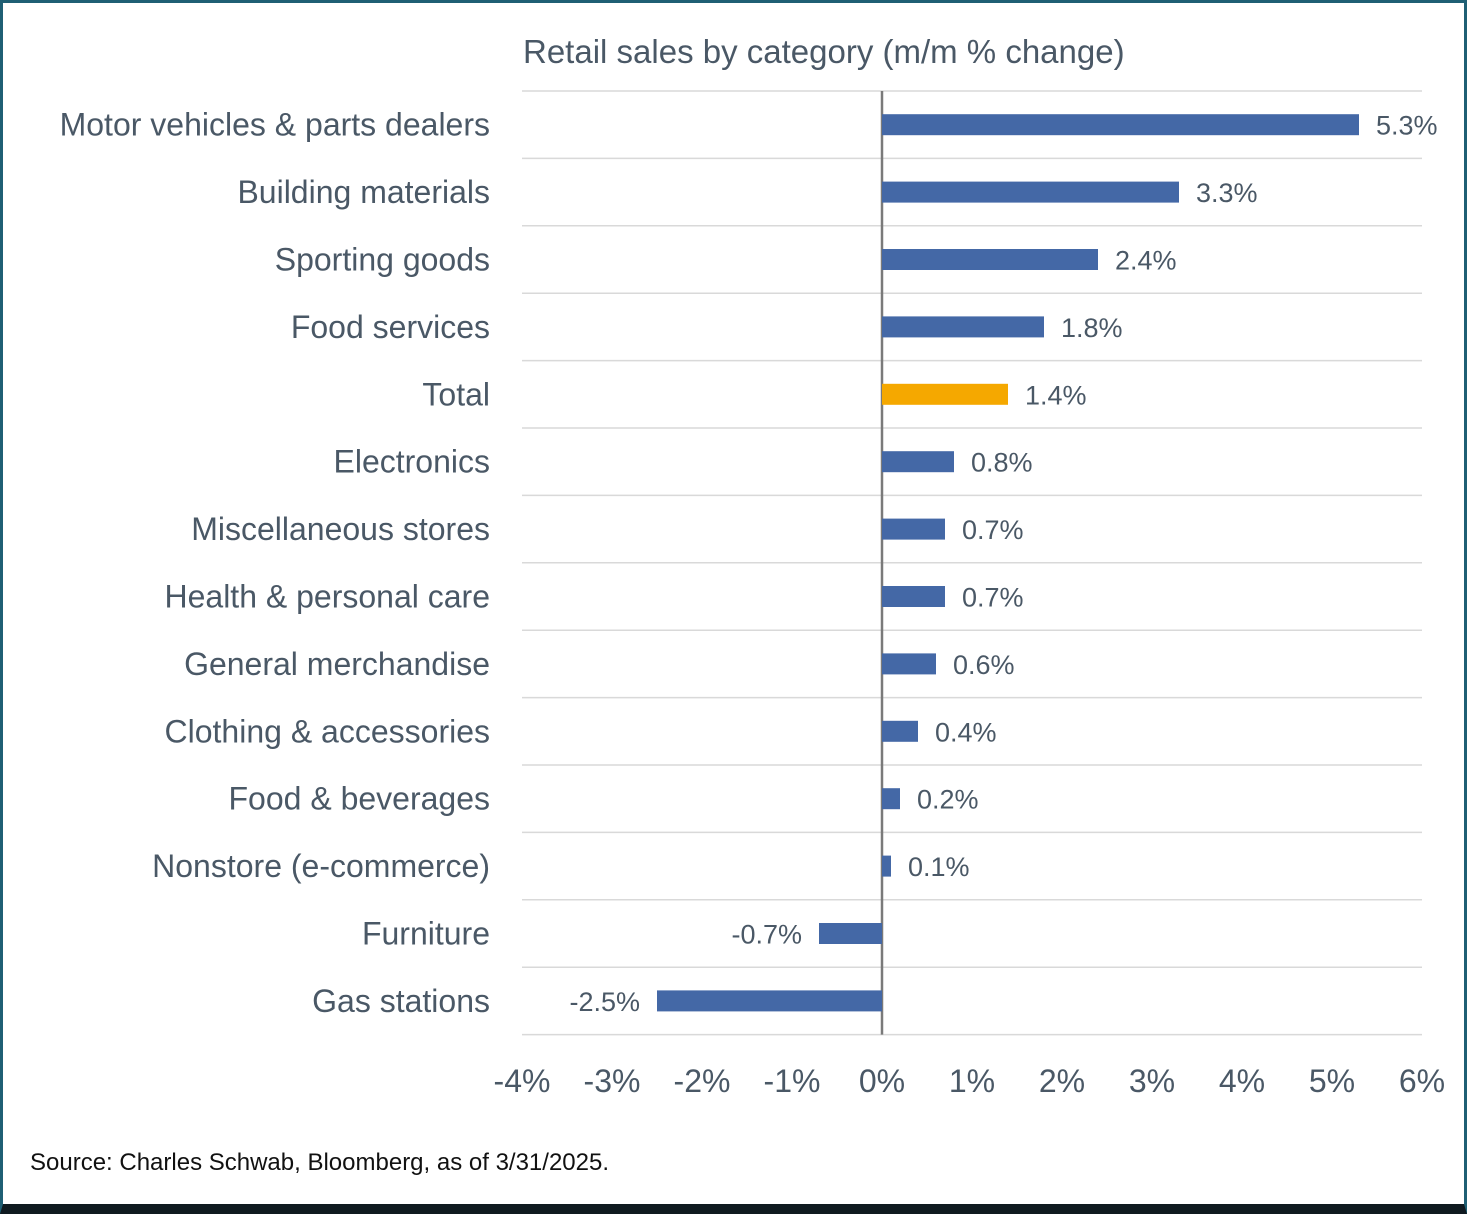 The height and width of the screenshot is (1214, 1467). Describe the element at coordinates (1056, 395) in the screenshot. I see `value-label-total: 1.4%` at that location.